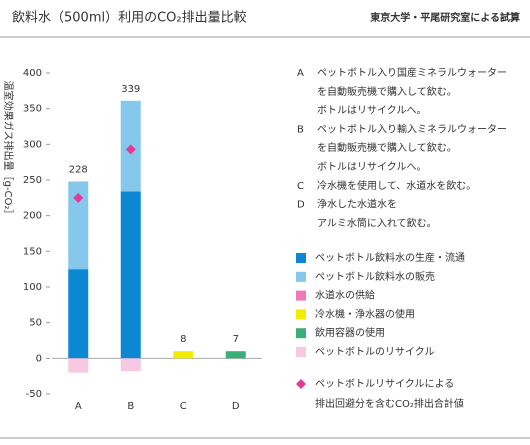  I want to click on chart-title: 飲料水（500ml）利用のCO₂排出量比較, so click(129, 18).